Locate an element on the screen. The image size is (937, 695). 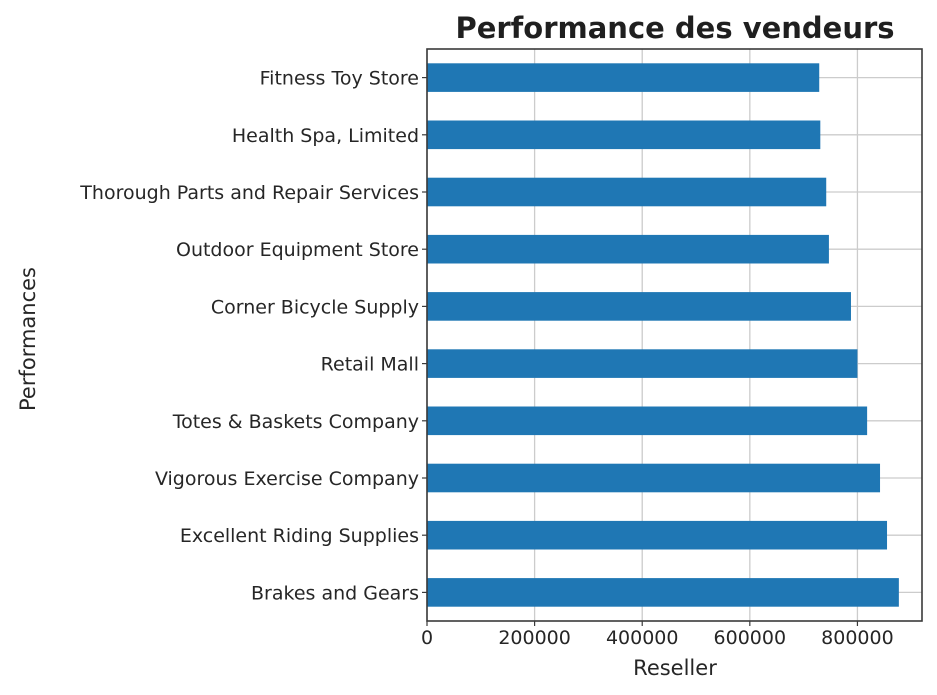
x-tick-label: 600000 is located at coordinates (750, 638).